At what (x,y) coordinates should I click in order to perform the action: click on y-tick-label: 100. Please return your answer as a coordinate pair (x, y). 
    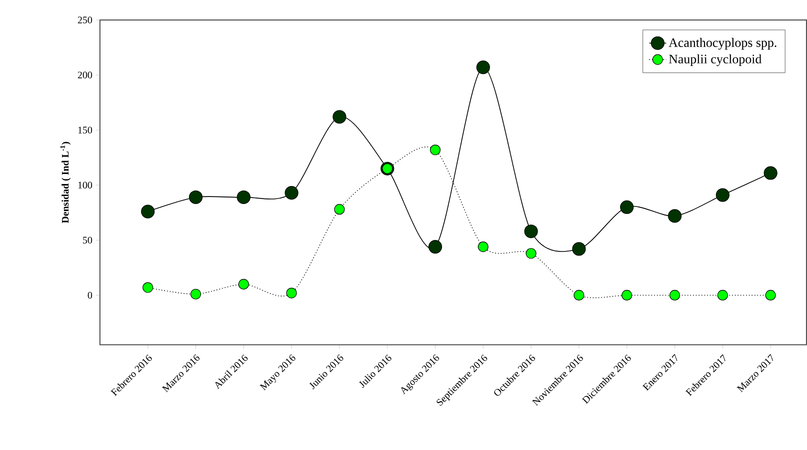
    Looking at the image, I should click on (85, 185).